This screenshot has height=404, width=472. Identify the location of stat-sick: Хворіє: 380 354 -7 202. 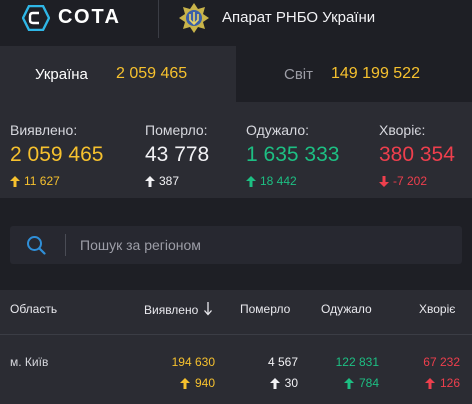
(417, 155).